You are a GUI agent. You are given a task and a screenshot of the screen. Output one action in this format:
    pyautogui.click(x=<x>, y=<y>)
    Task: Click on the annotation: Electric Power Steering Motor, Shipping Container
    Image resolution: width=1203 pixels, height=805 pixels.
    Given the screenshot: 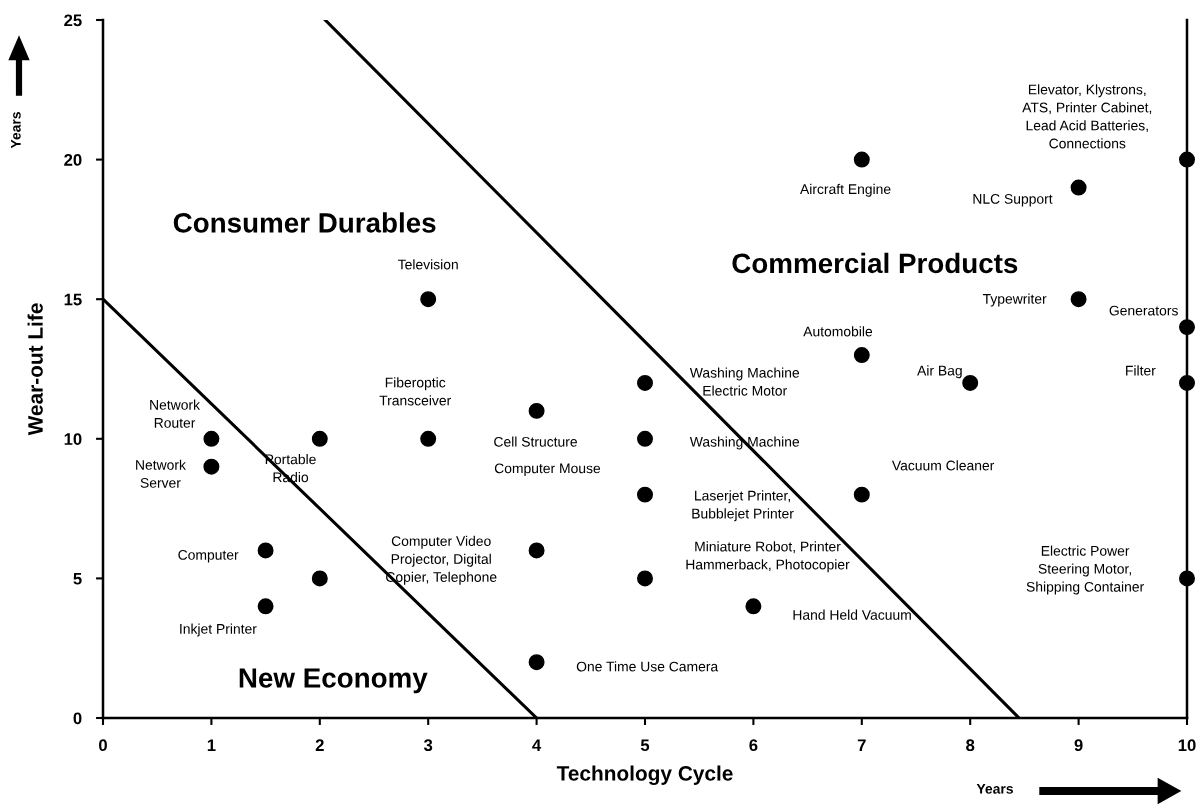 What is the action you would take?
    pyautogui.click(x=1085, y=570)
    